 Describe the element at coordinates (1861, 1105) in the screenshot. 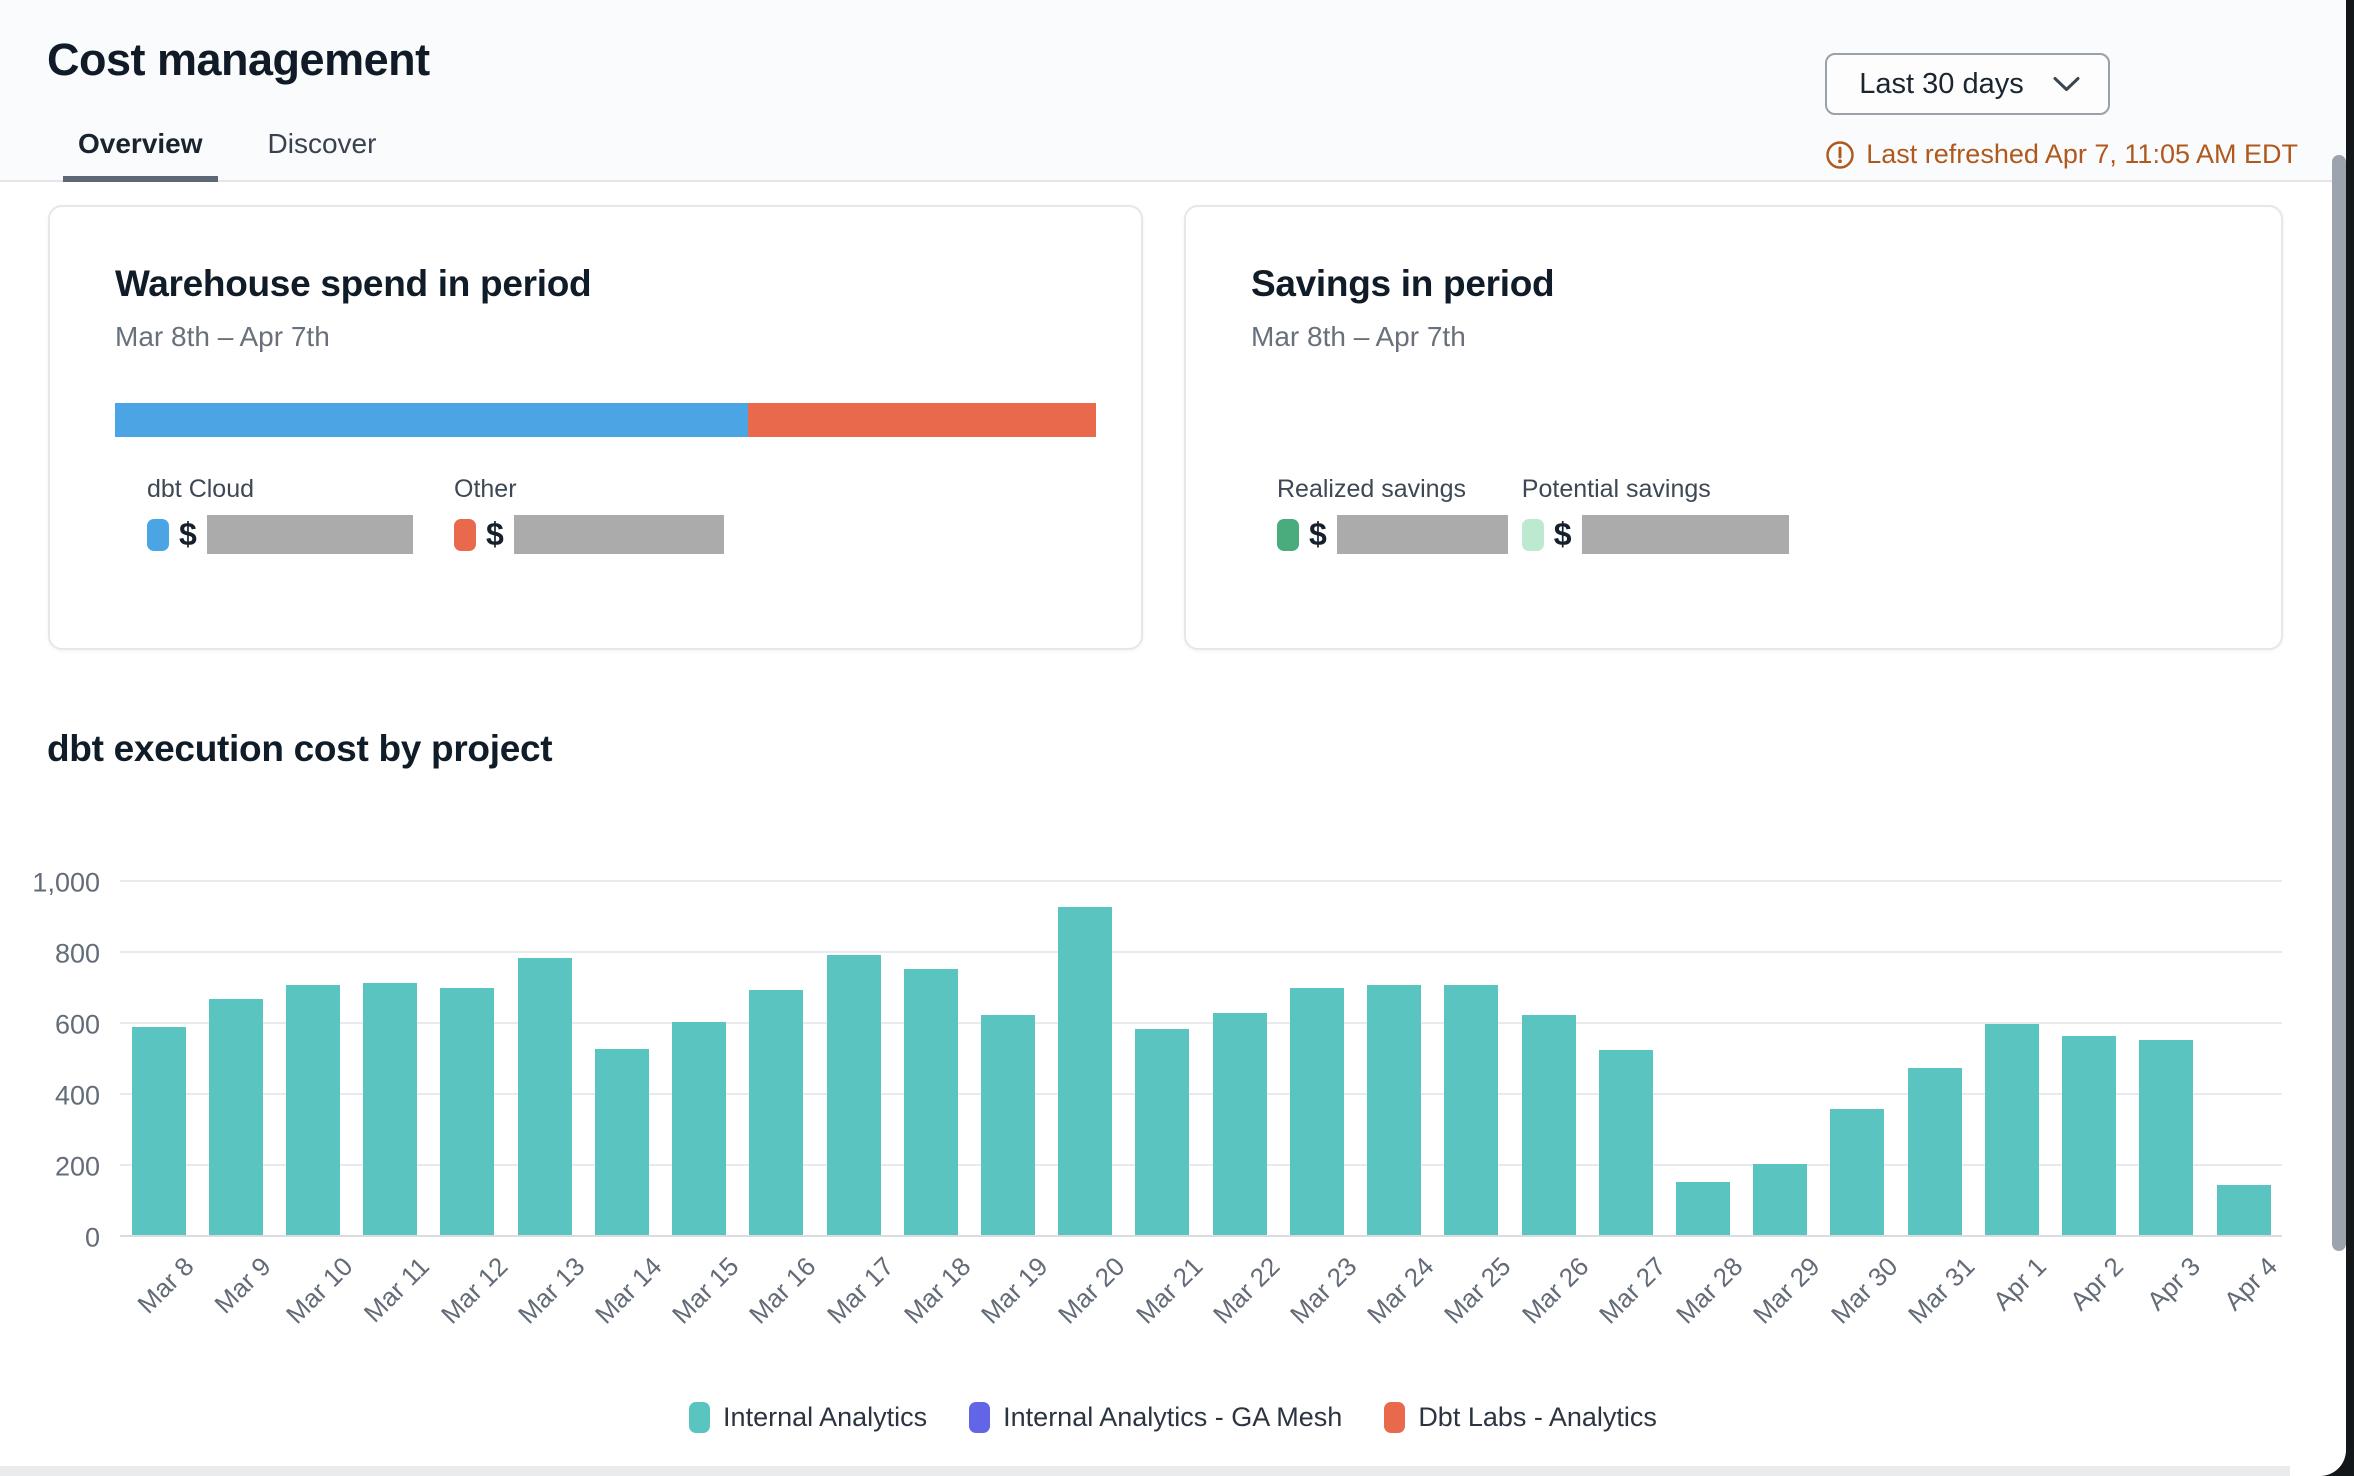

I see `bar-slot: Mar 30` at that location.